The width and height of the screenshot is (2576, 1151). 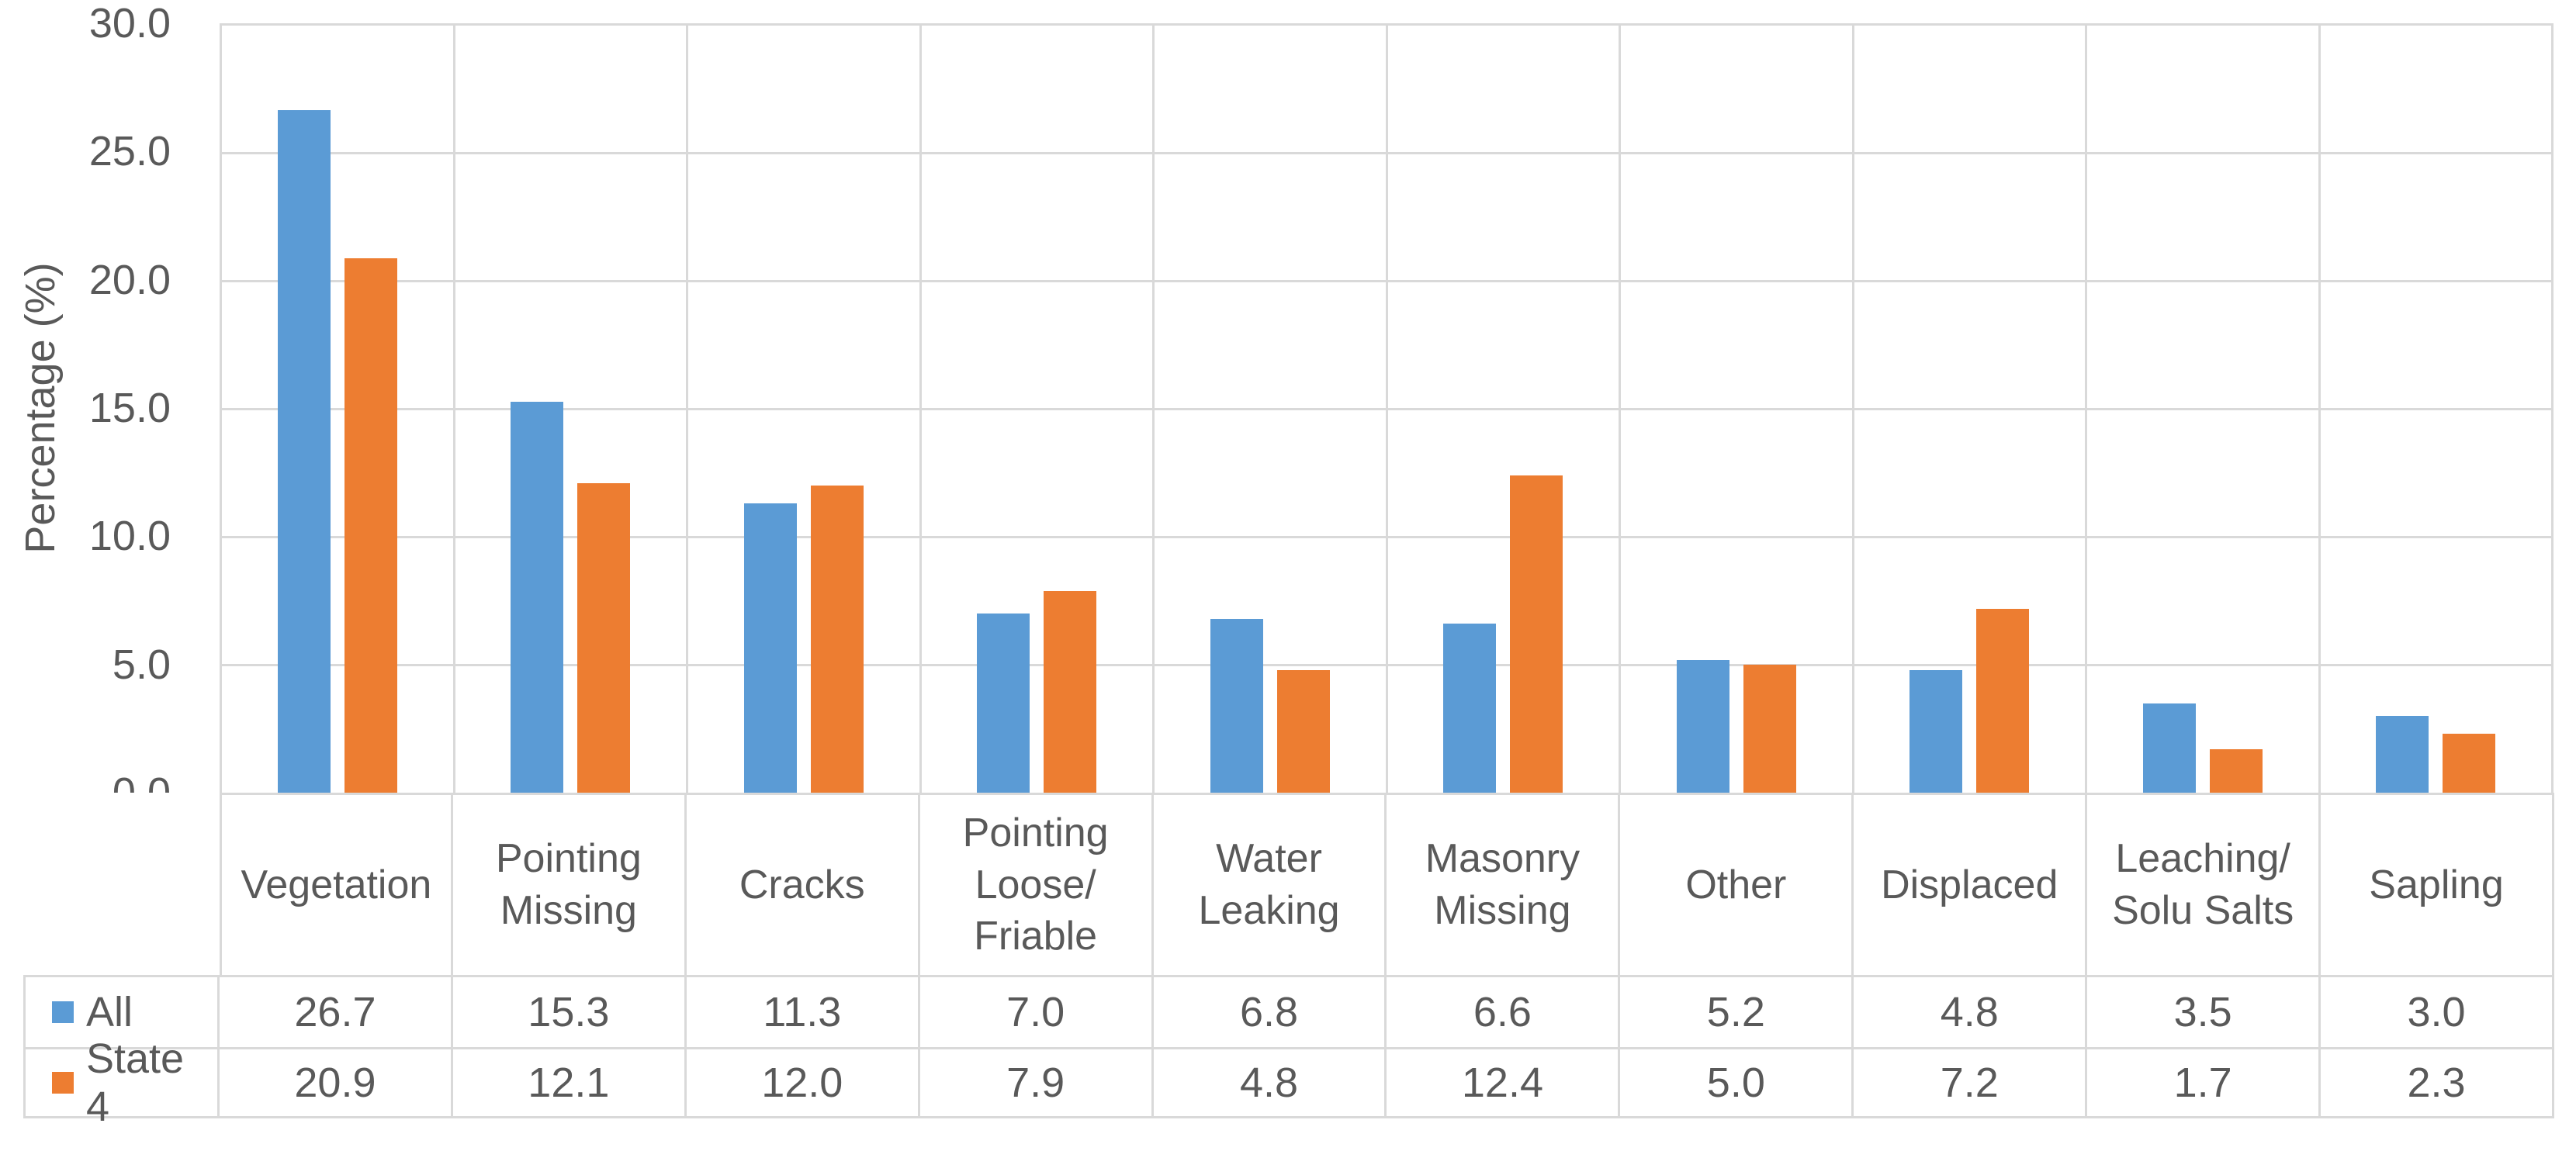 What do you see at coordinates (129, 536) in the screenshot?
I see `y-axis-tick-label: 10.0` at bounding box center [129, 536].